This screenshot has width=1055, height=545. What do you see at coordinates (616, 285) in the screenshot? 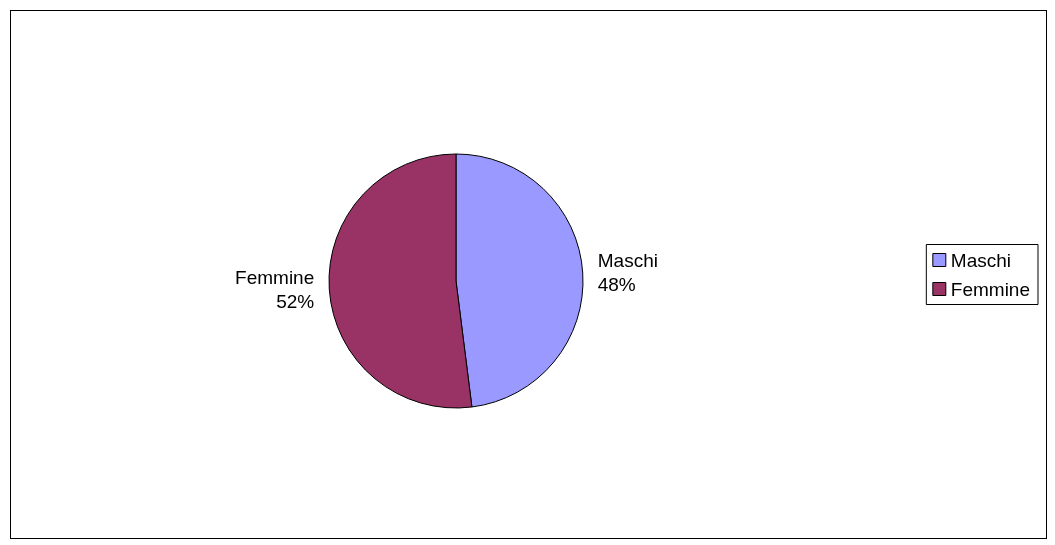
I see `data-label: 48%` at bounding box center [616, 285].